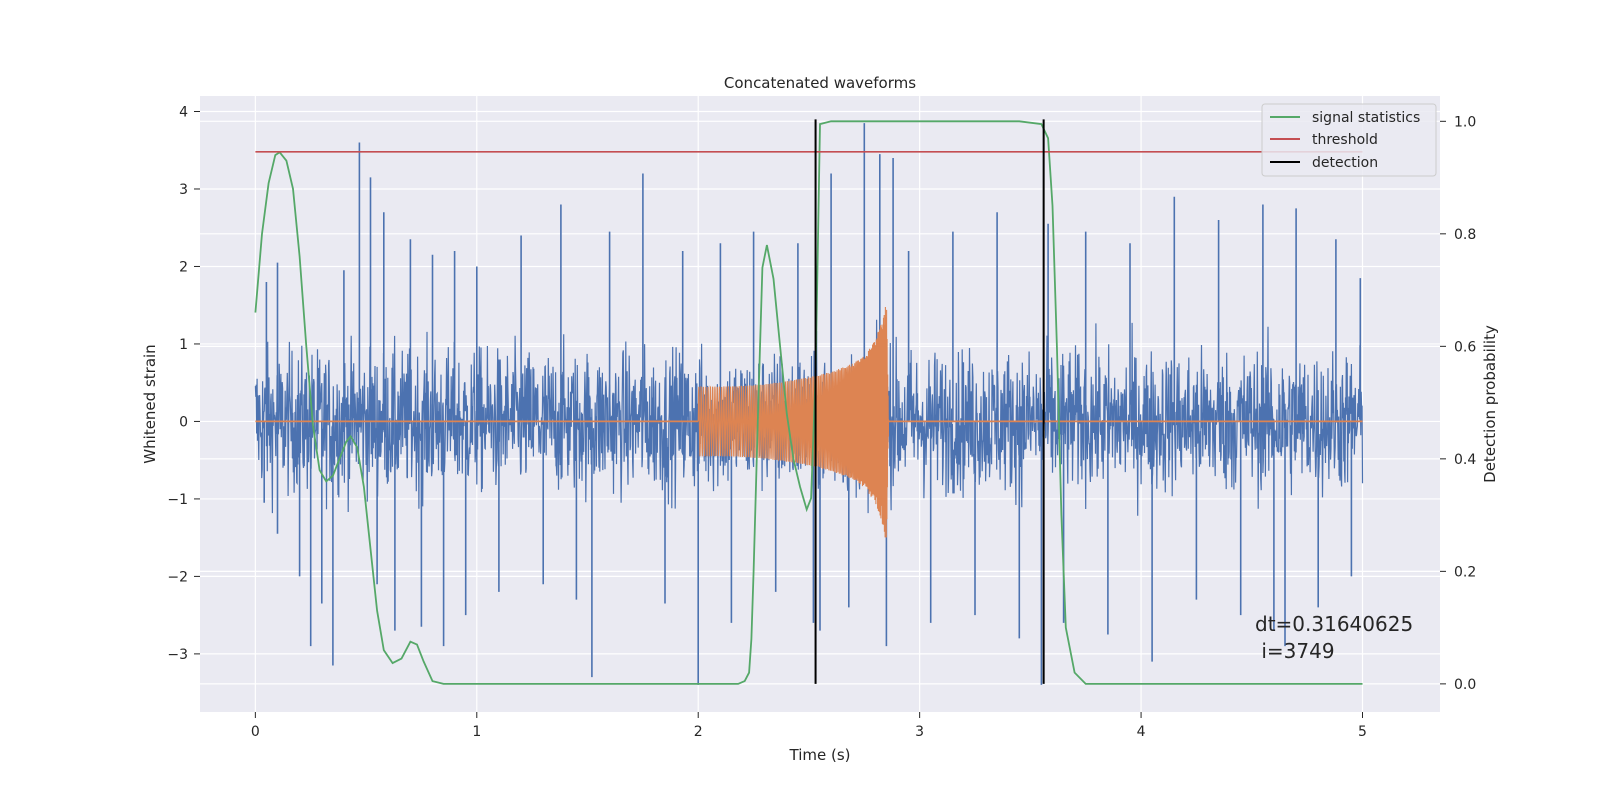 Image resolution: width=1600 pixels, height=800 pixels. What do you see at coordinates (183, 267) in the screenshot?
I see `y-tick-label: 2` at bounding box center [183, 267].